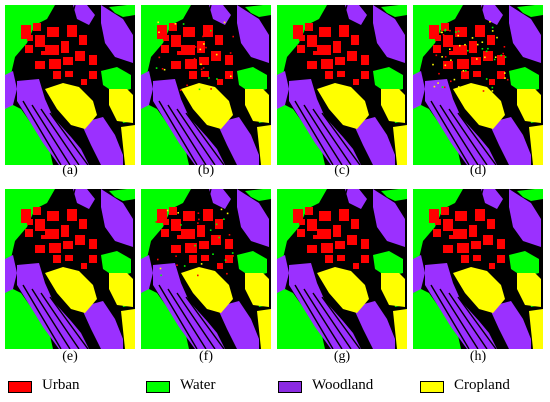 This screenshot has width=550, height=402. I want to click on legend-label-water: Water, so click(198, 385).